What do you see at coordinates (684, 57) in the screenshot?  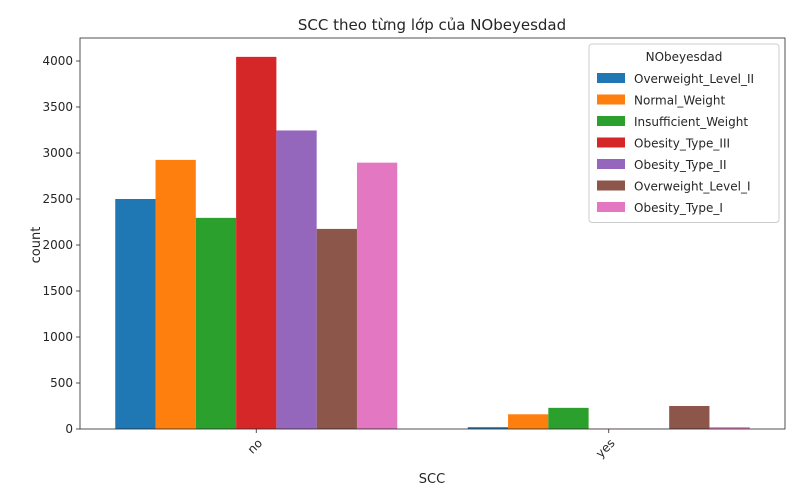 I see `legend-title: NObeyesdad` at bounding box center [684, 57].